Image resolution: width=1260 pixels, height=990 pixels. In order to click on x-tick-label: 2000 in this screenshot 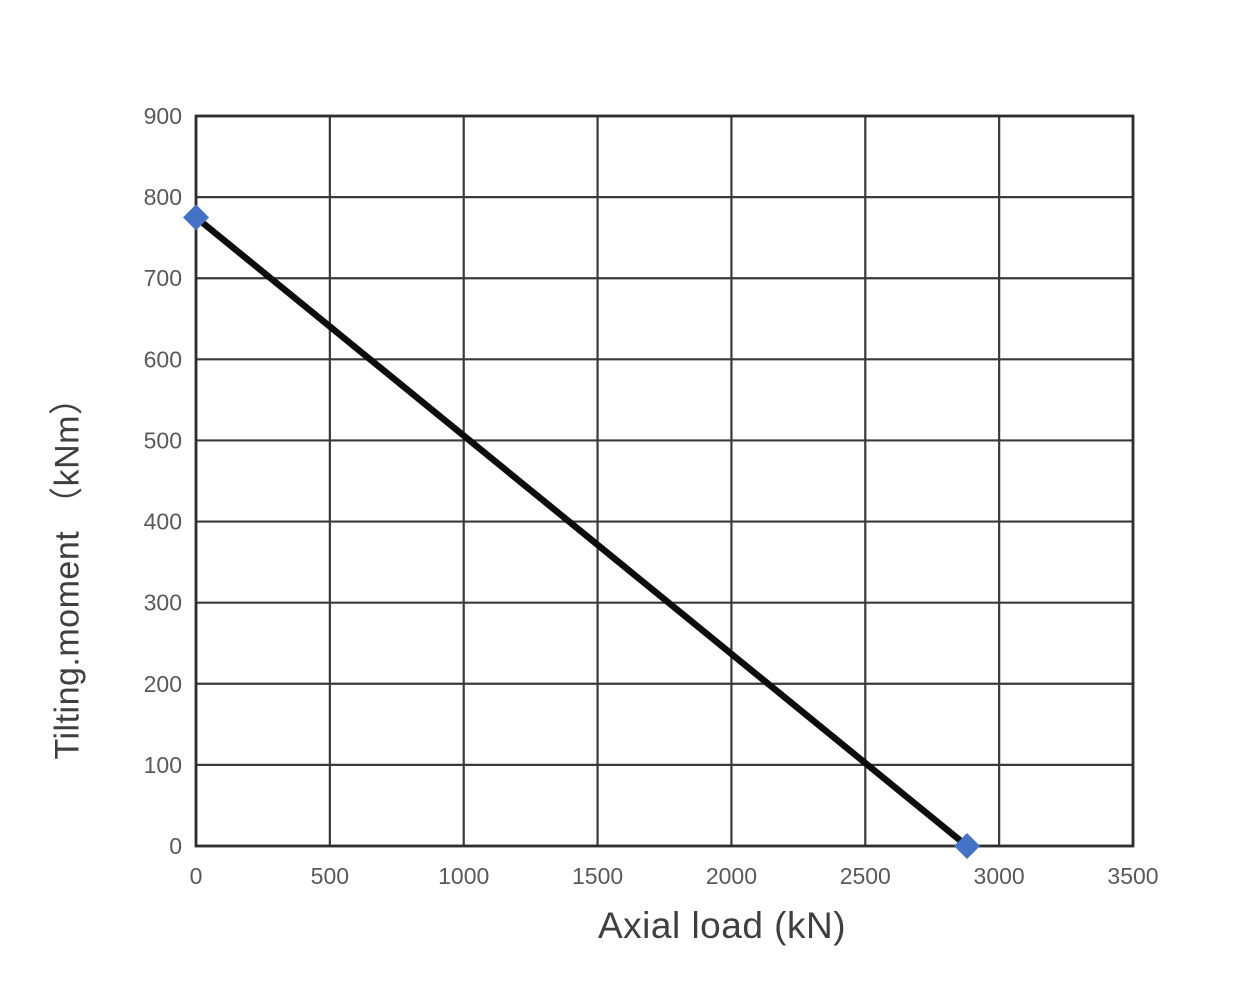, I will do `click(731, 876)`.